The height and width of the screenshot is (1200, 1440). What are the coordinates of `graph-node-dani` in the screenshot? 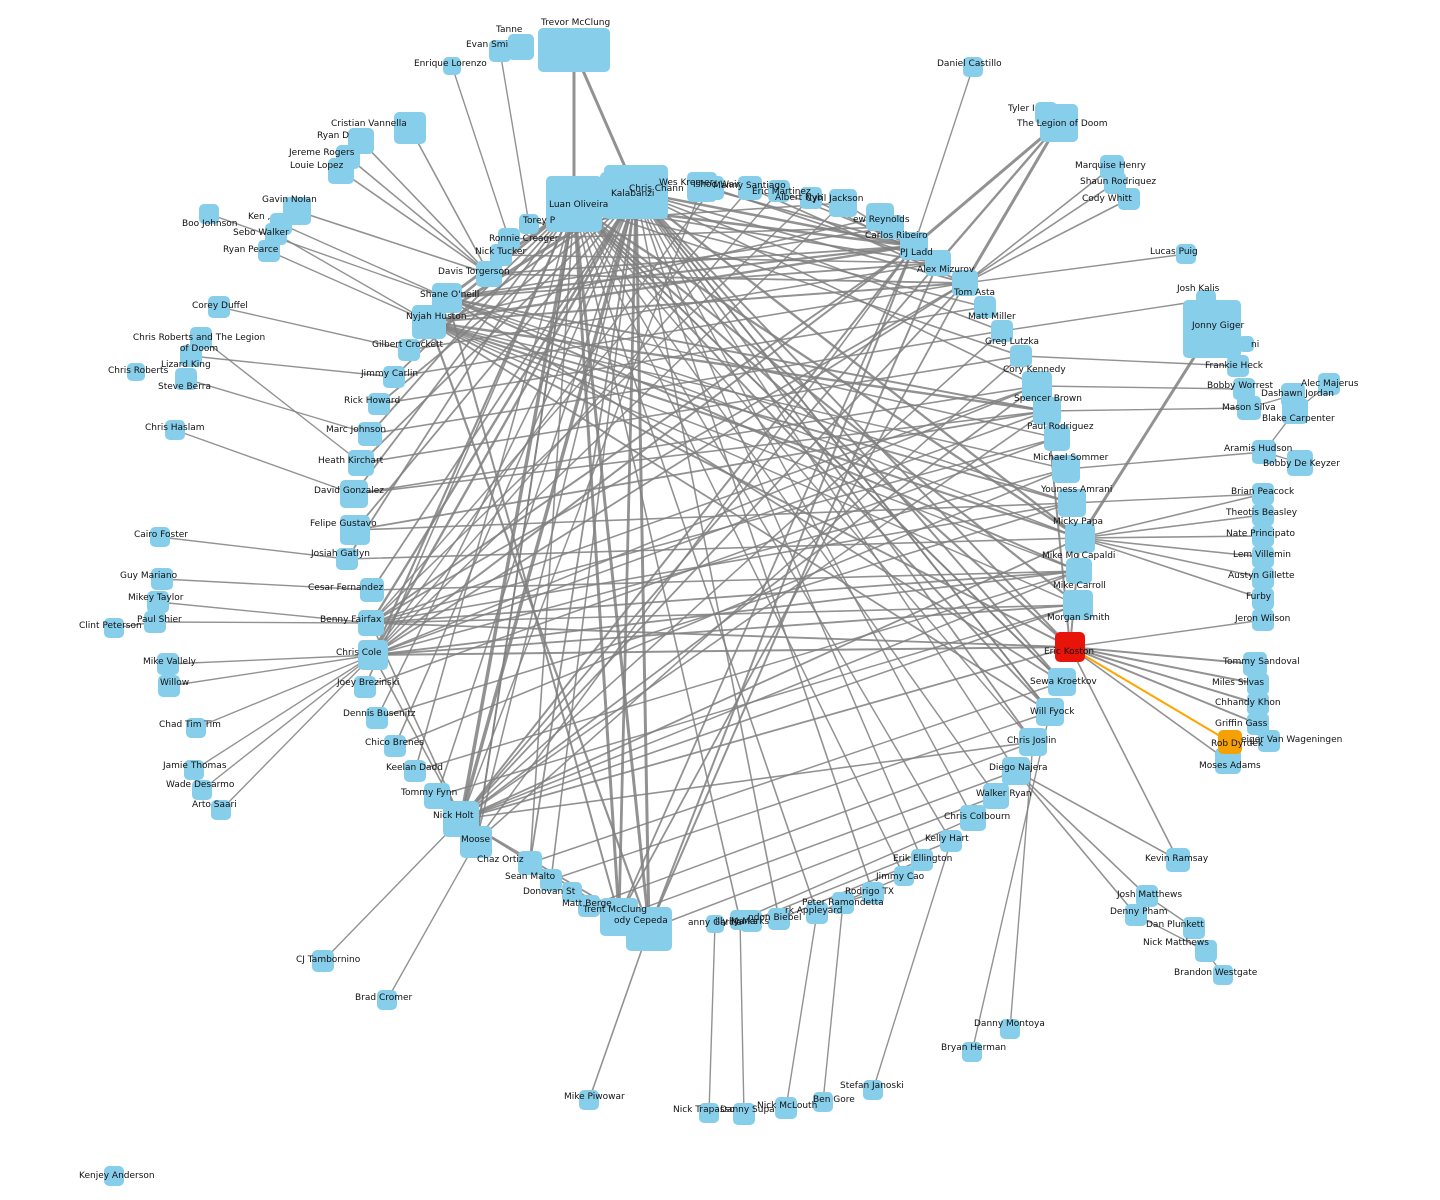 It's located at (1246, 344).